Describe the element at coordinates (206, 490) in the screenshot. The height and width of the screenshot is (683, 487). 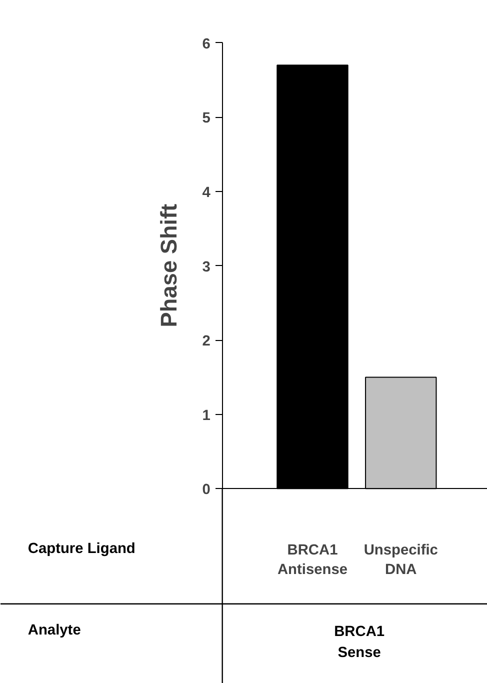
I see `y-tick-label: 0` at that location.